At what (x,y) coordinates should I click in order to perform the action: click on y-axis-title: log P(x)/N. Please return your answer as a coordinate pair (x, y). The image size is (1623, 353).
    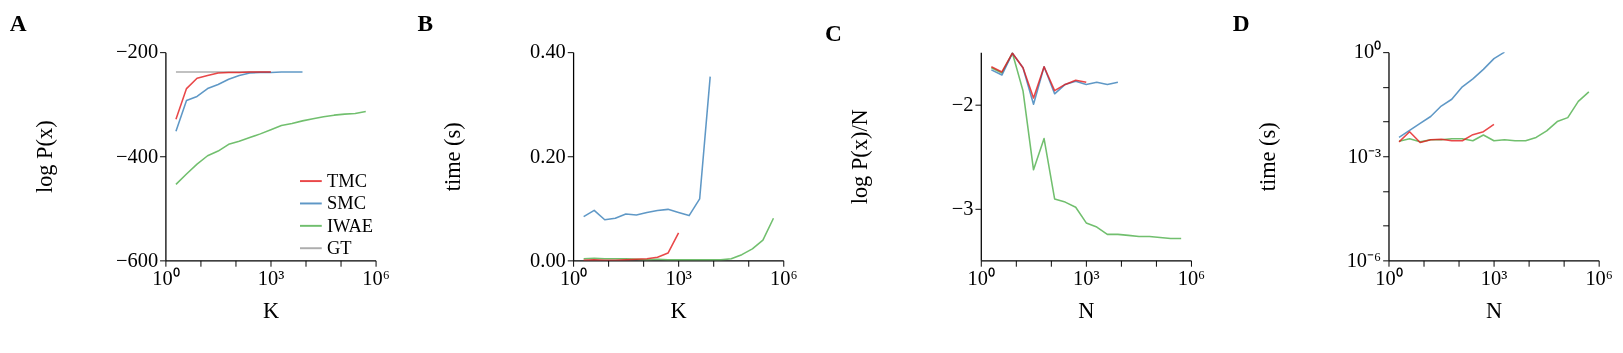
    Looking at the image, I should click on (860, 157).